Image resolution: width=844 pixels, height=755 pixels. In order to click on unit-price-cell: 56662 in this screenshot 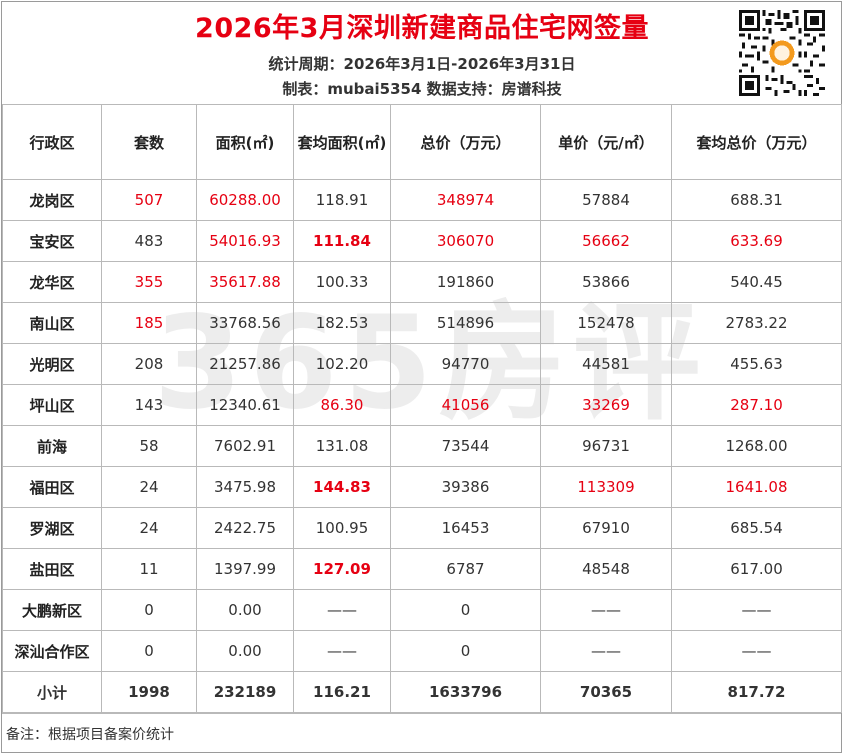, I will do `click(606, 241)`.